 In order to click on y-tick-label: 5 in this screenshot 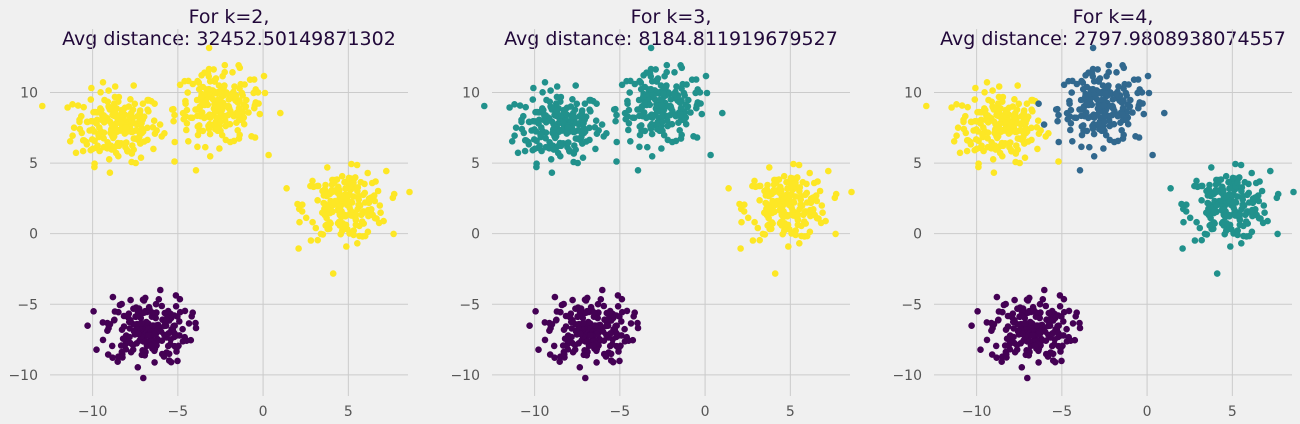, I will do `click(475, 164)`.